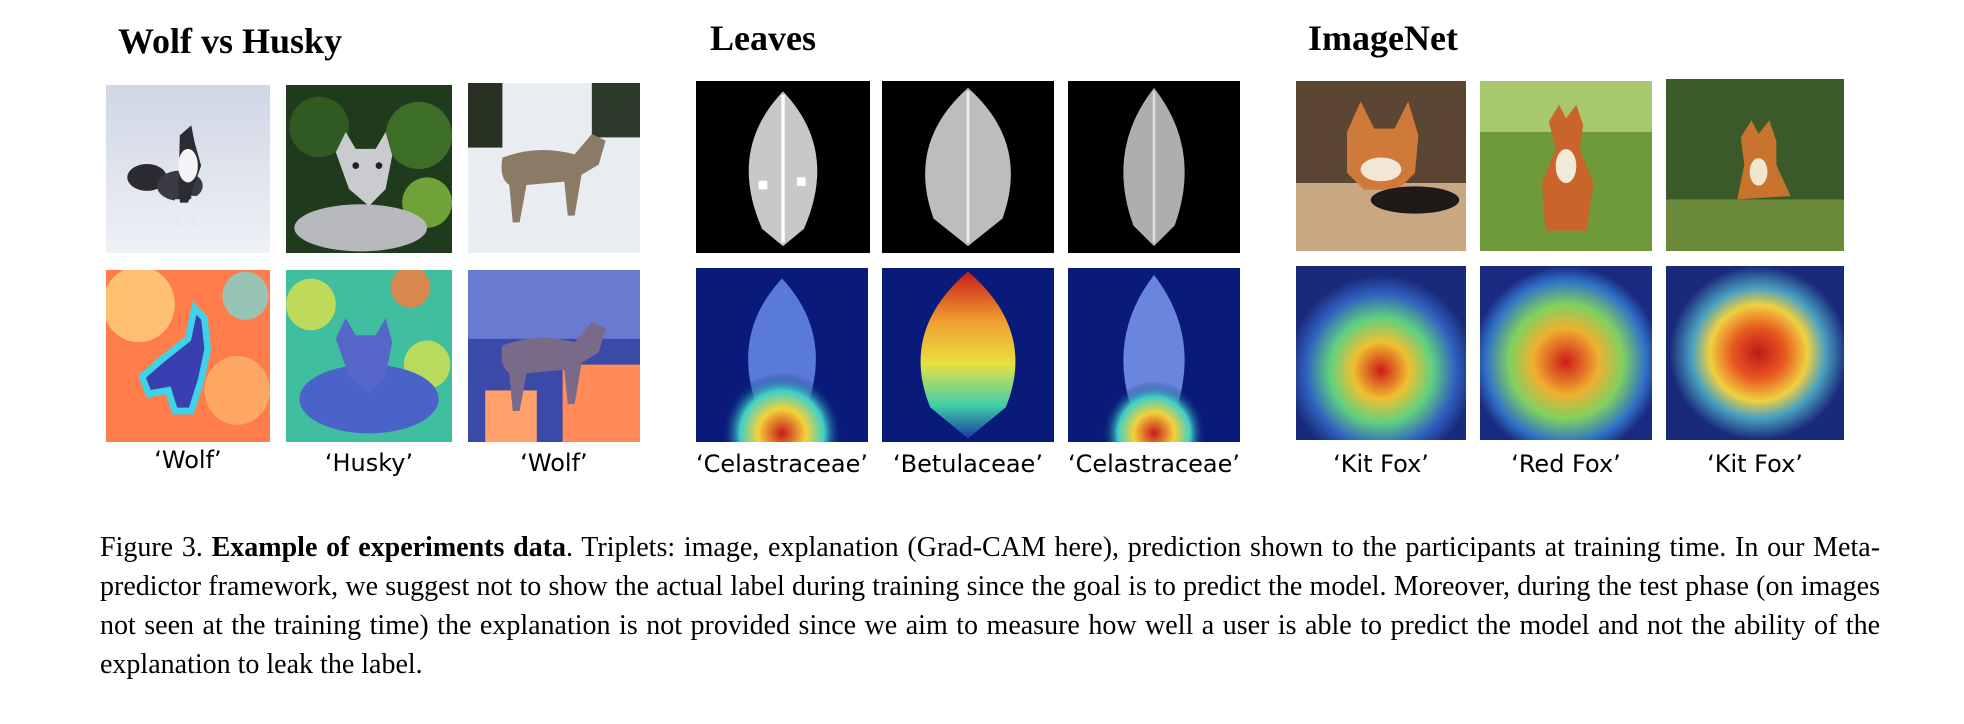 The height and width of the screenshot is (724, 1964). I want to click on wolf-snow-walking-photo, so click(554, 168).